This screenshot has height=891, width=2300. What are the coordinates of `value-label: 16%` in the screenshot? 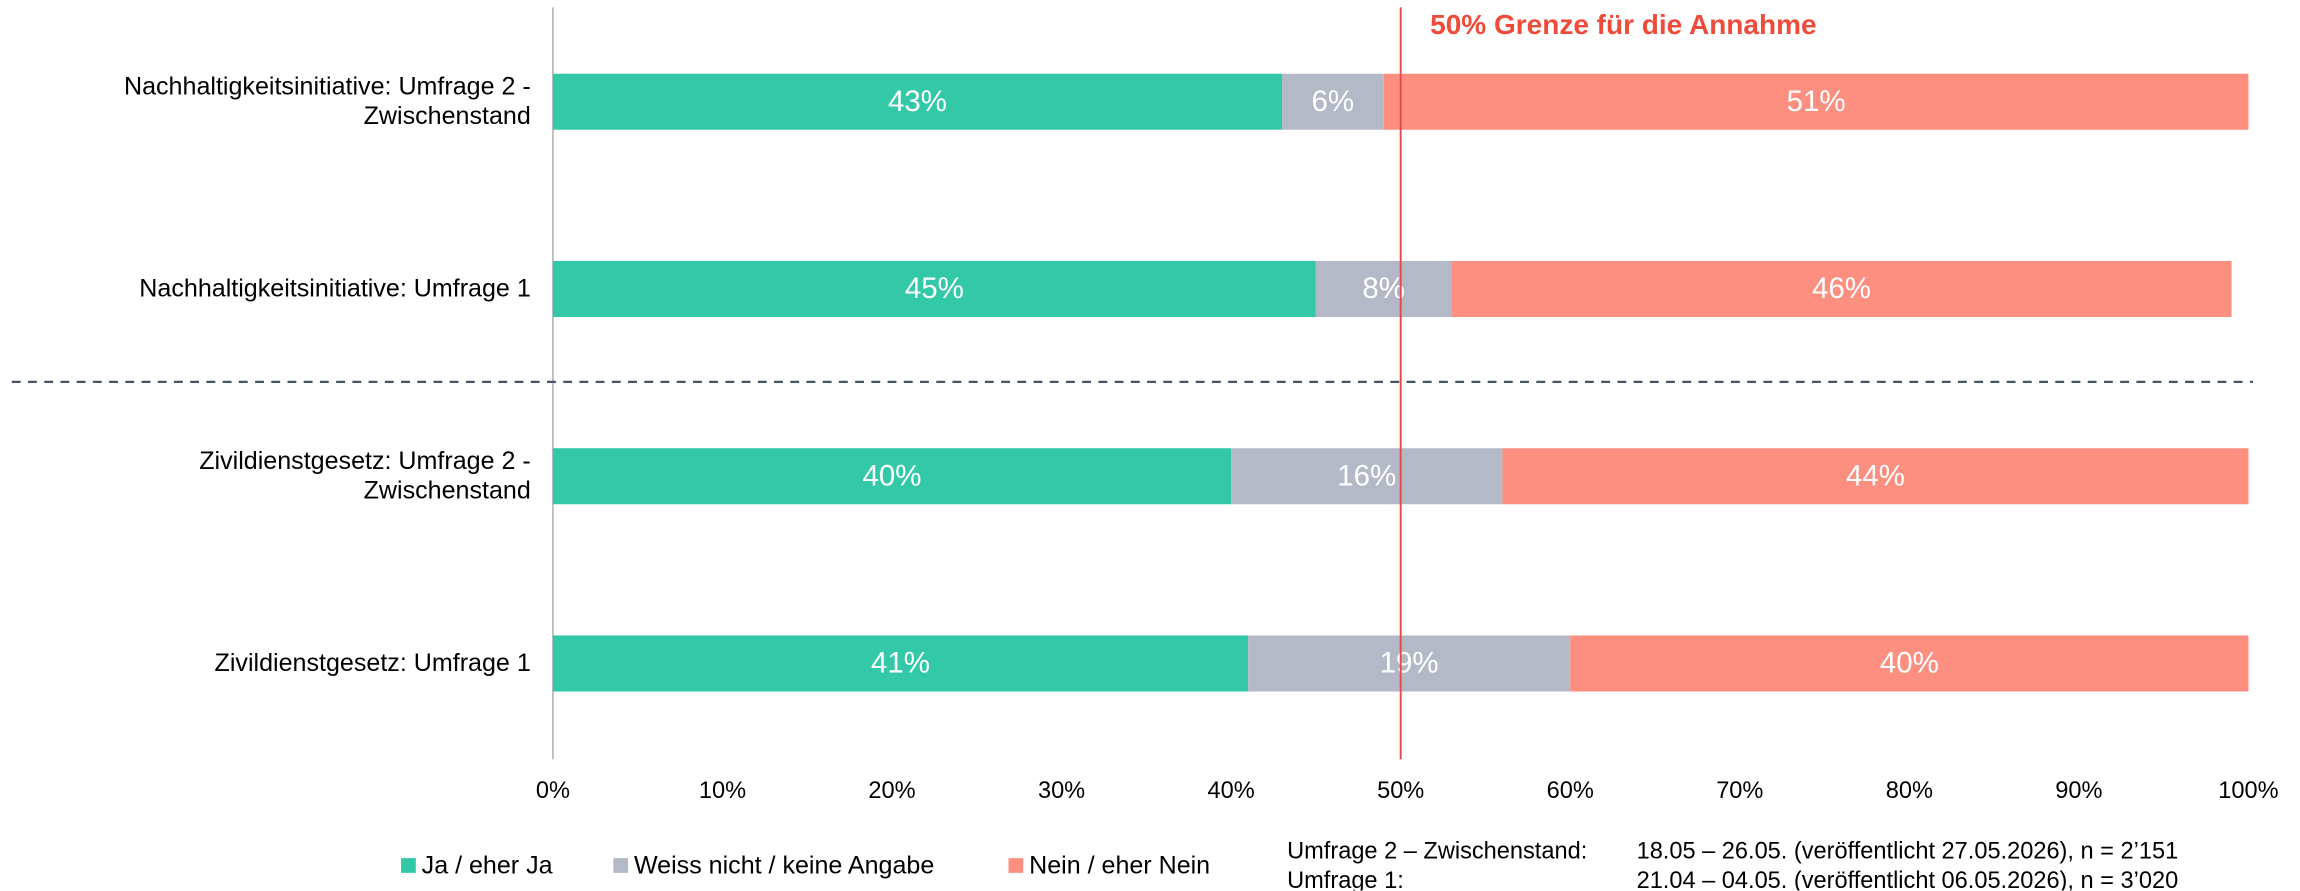 It's located at (1366, 475).